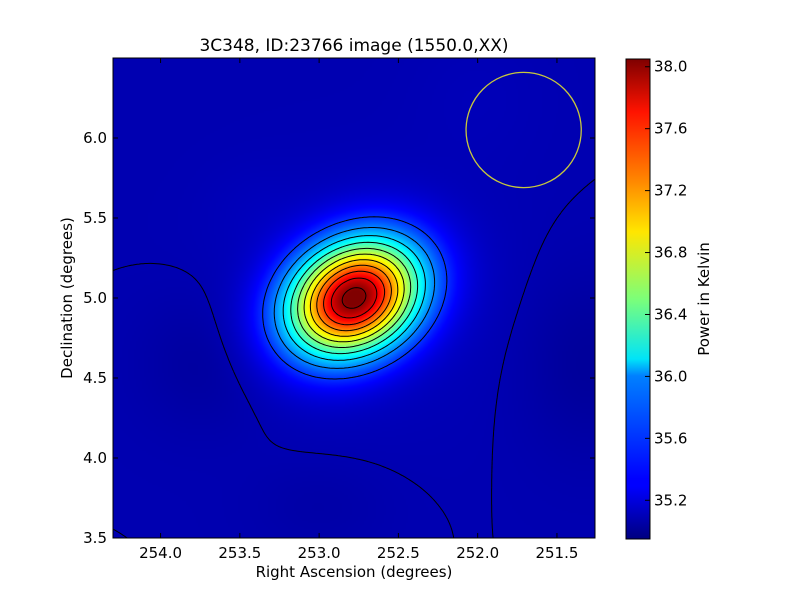 The image size is (800, 604). What do you see at coordinates (556, 553) in the screenshot?
I see `x-tick-label: 251.5` at bounding box center [556, 553].